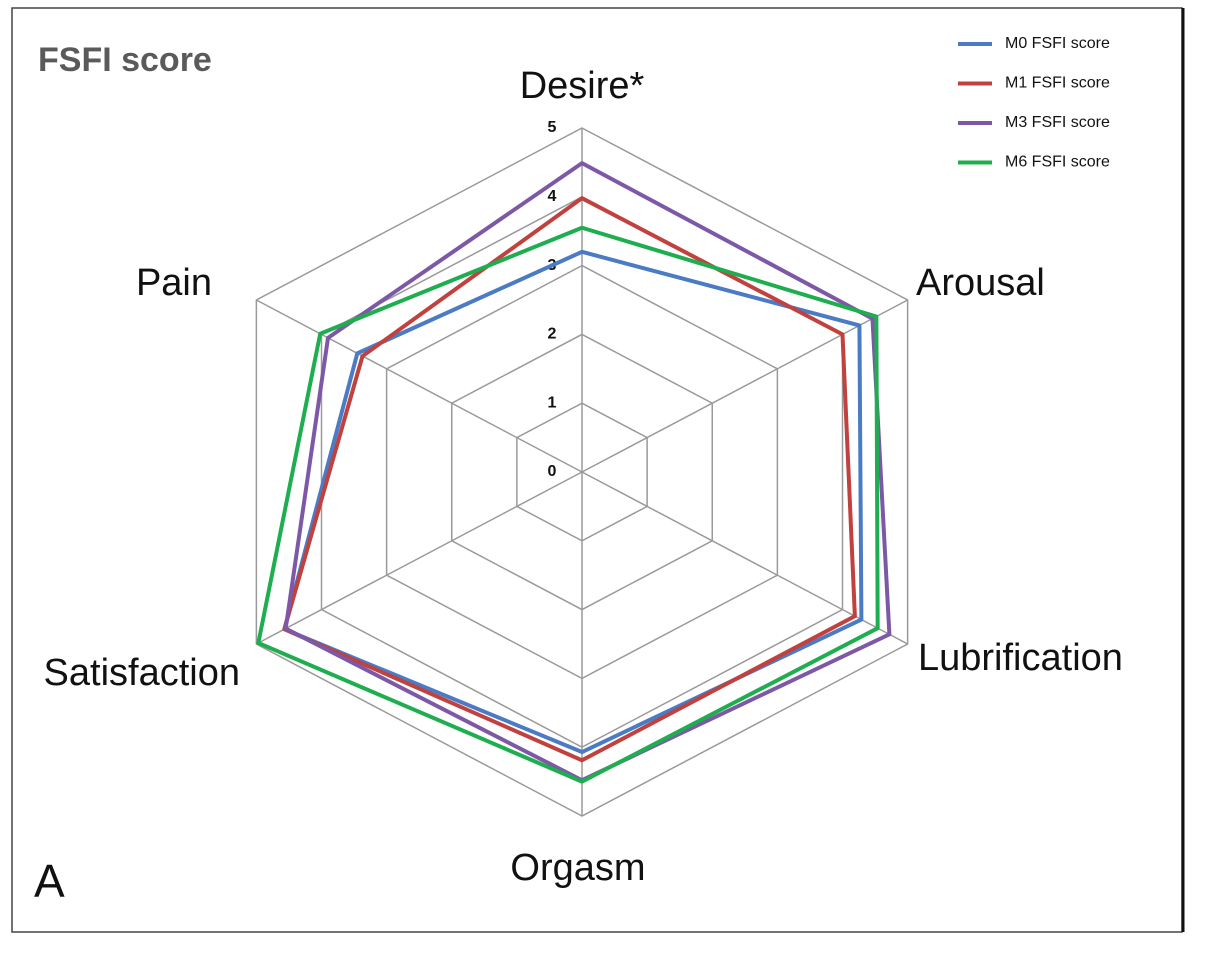 Image resolution: width=1228 pixels, height=958 pixels. I want to click on legend-label: M6 FSFI score, so click(1057, 162).